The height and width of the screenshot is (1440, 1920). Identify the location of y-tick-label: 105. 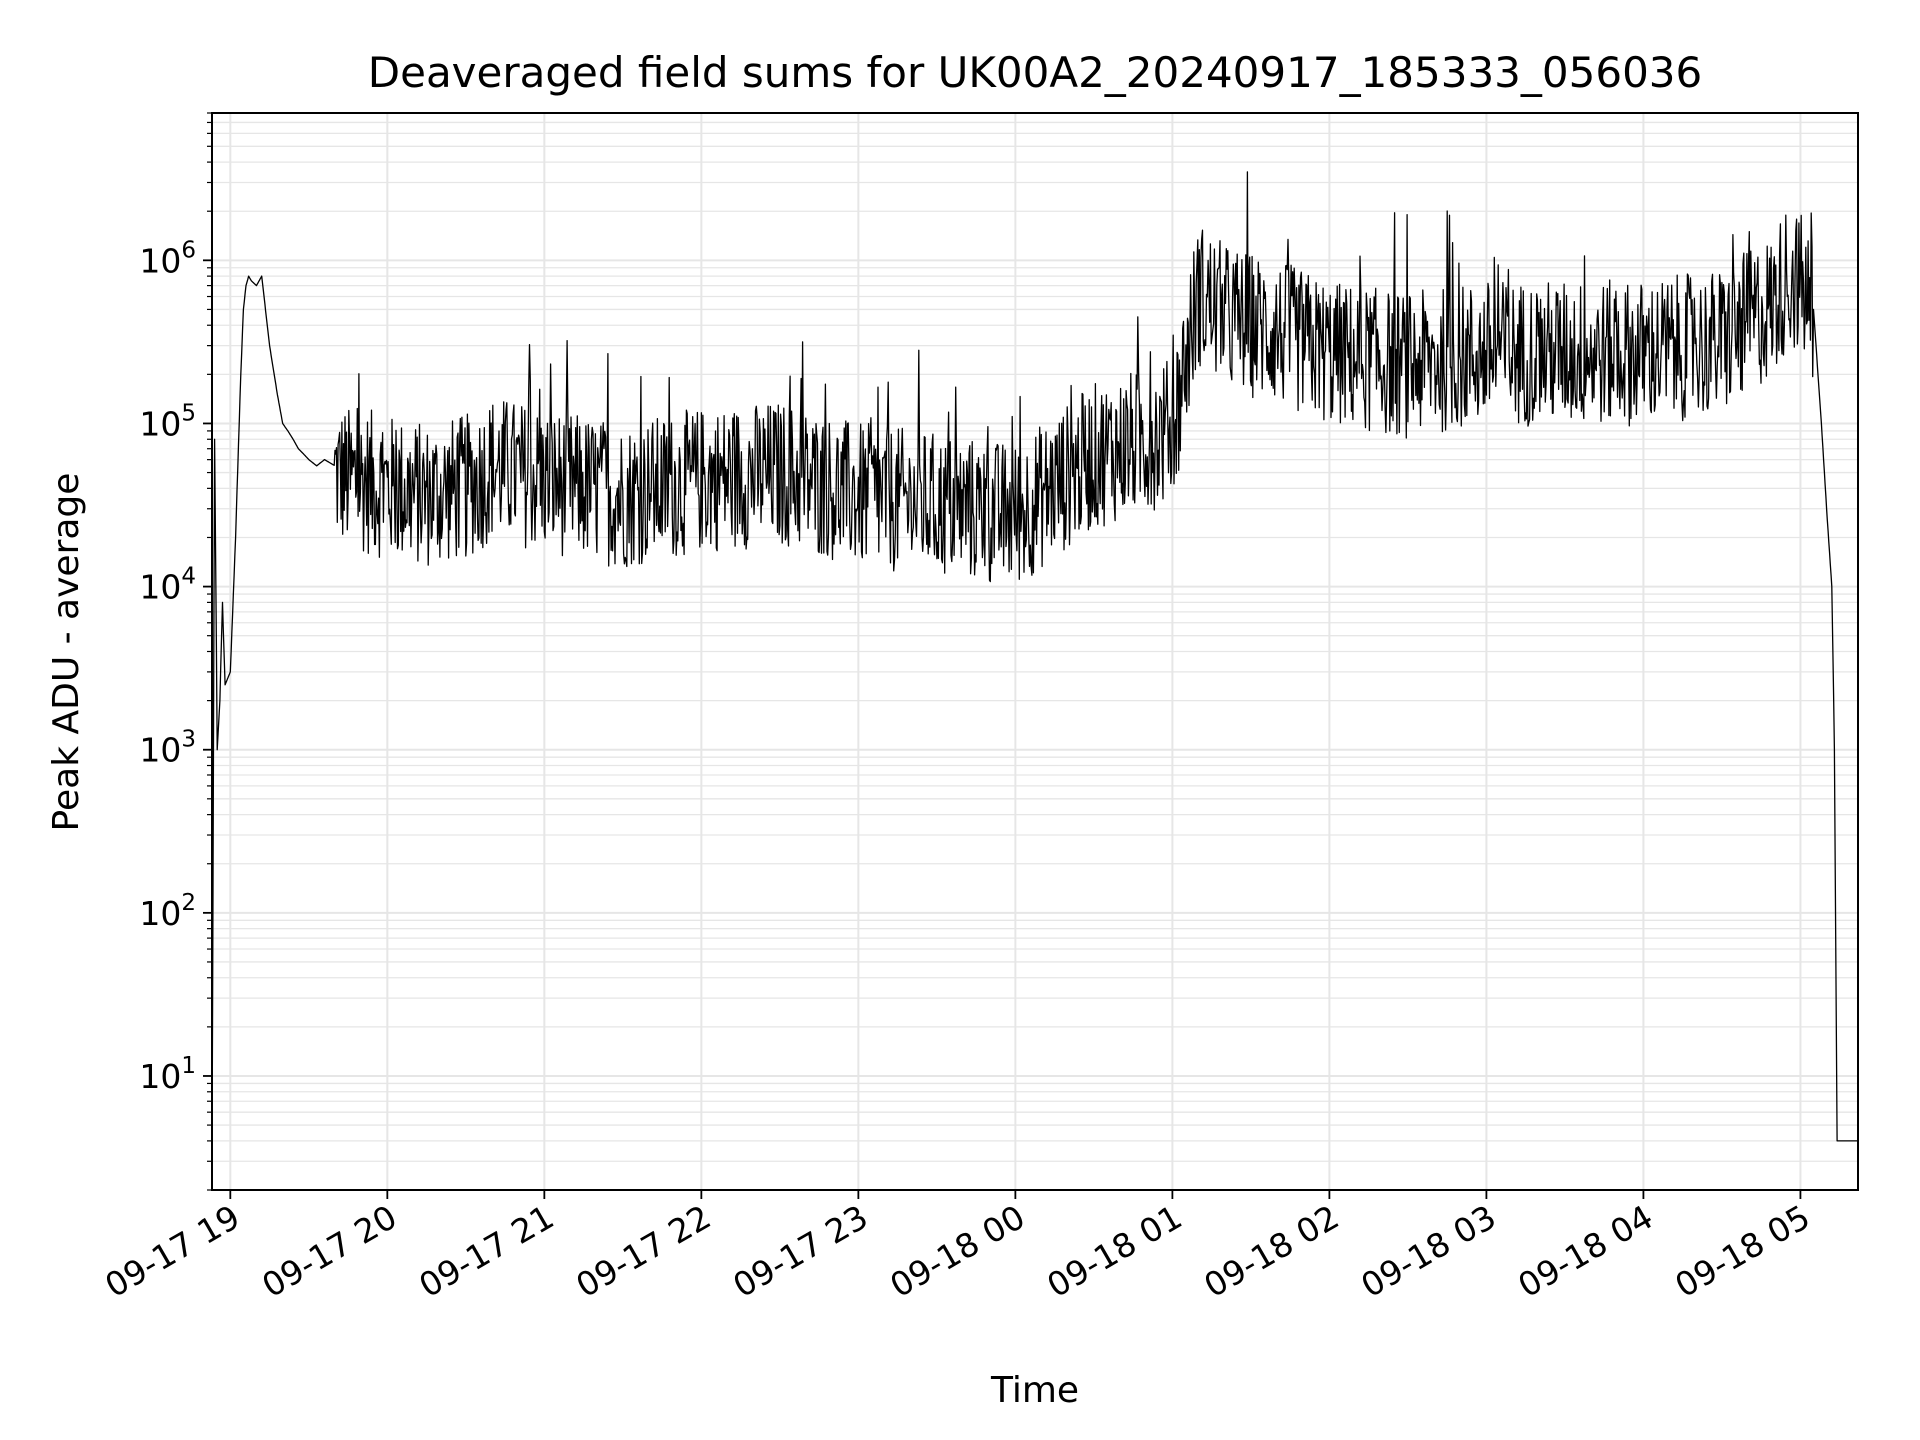
(167, 421).